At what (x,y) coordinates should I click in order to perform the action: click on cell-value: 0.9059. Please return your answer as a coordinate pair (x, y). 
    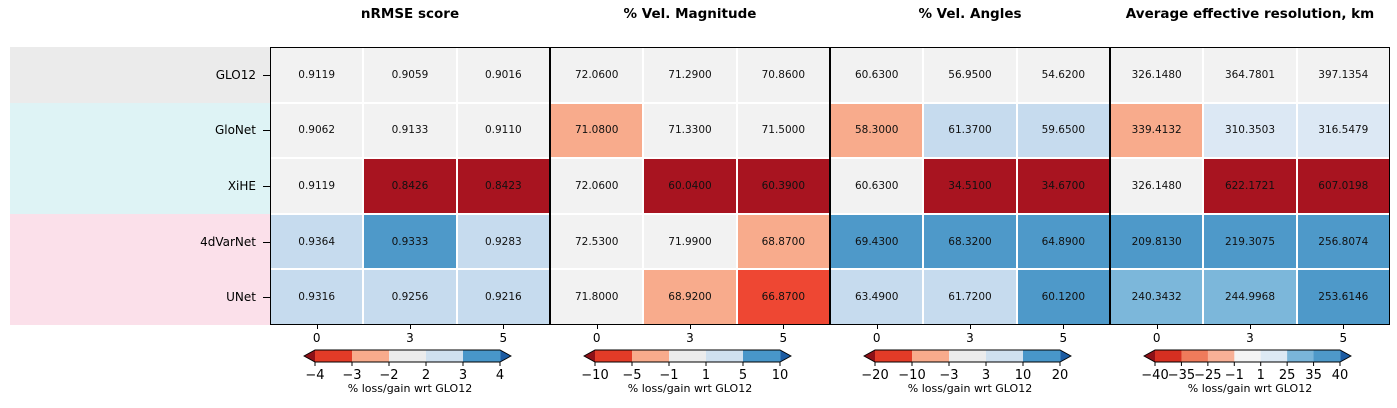
    Looking at the image, I should click on (410, 74).